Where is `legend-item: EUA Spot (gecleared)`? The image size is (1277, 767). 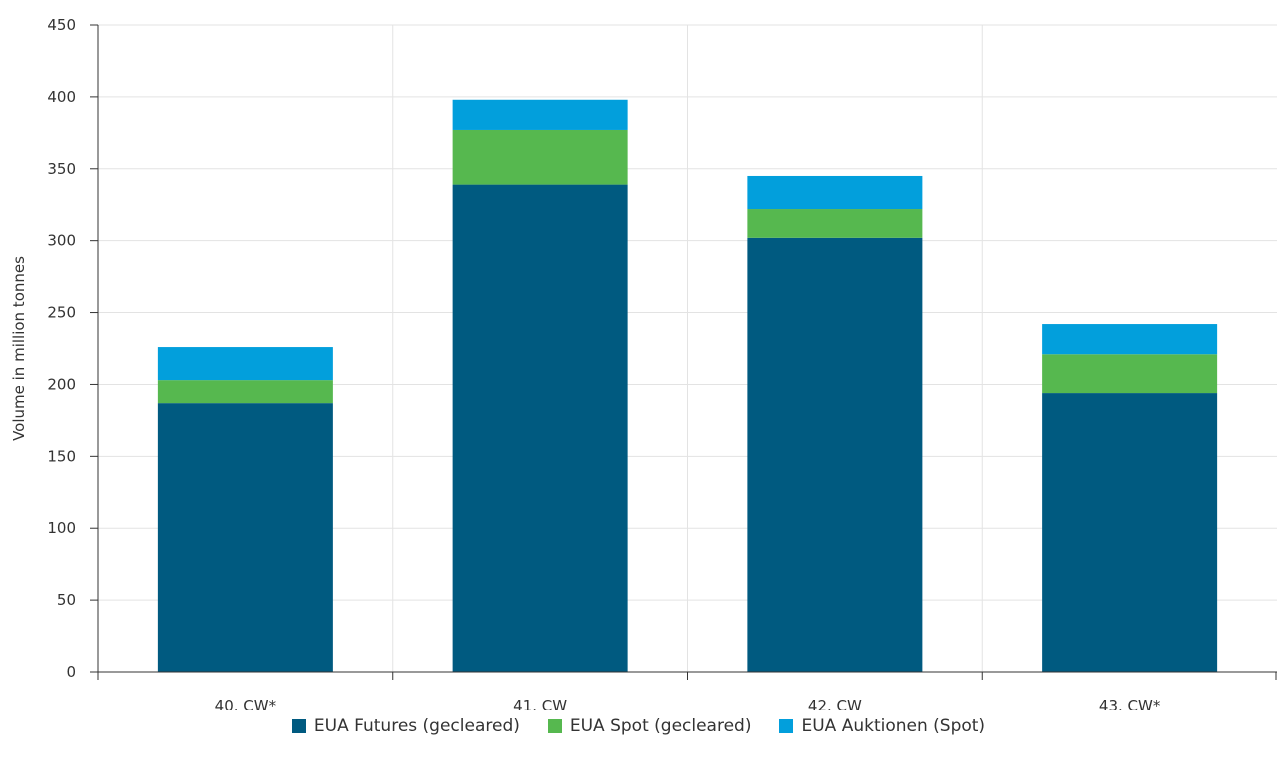
legend-item: EUA Spot (gecleared) is located at coordinates (649, 726).